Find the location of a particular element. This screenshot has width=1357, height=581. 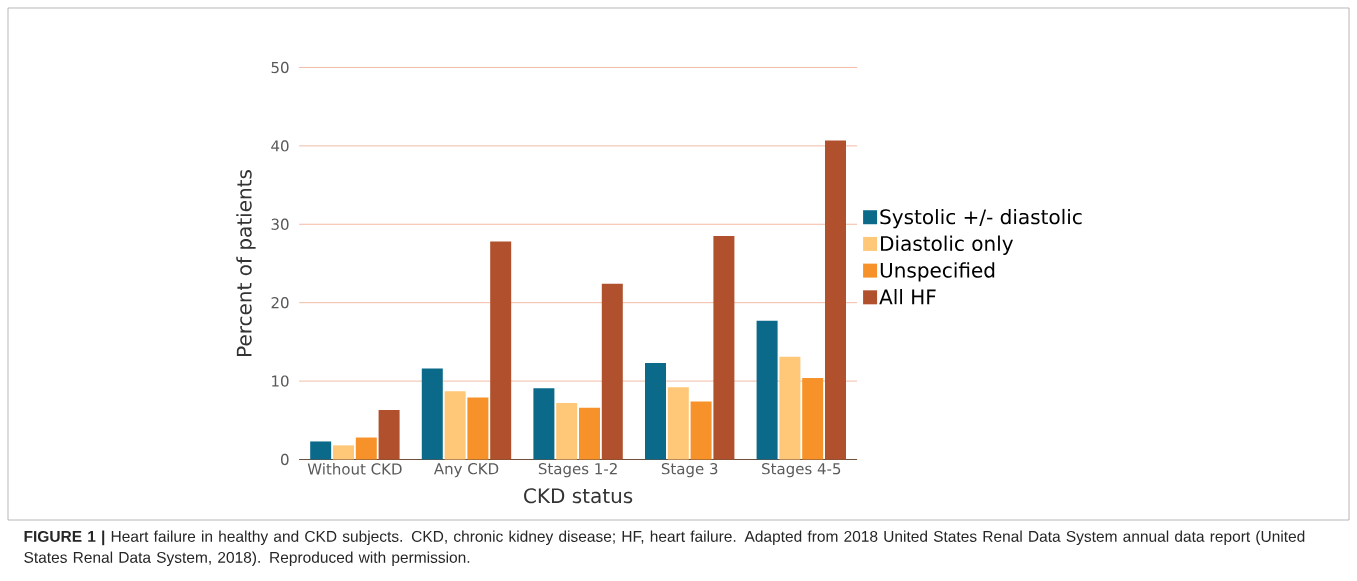

legend-label: Diastolic only is located at coordinates (947, 245).